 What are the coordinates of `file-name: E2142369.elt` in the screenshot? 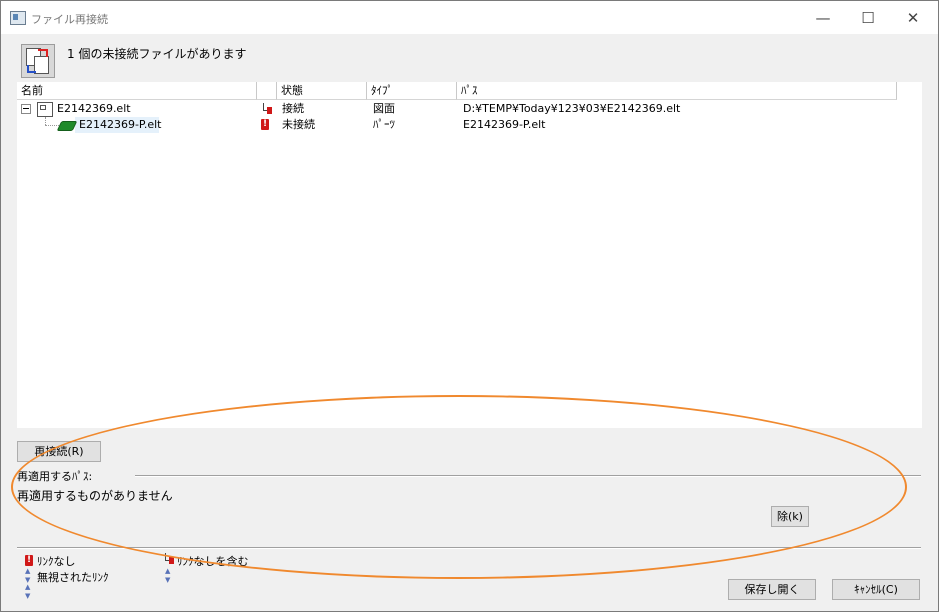 It's located at (94, 108).